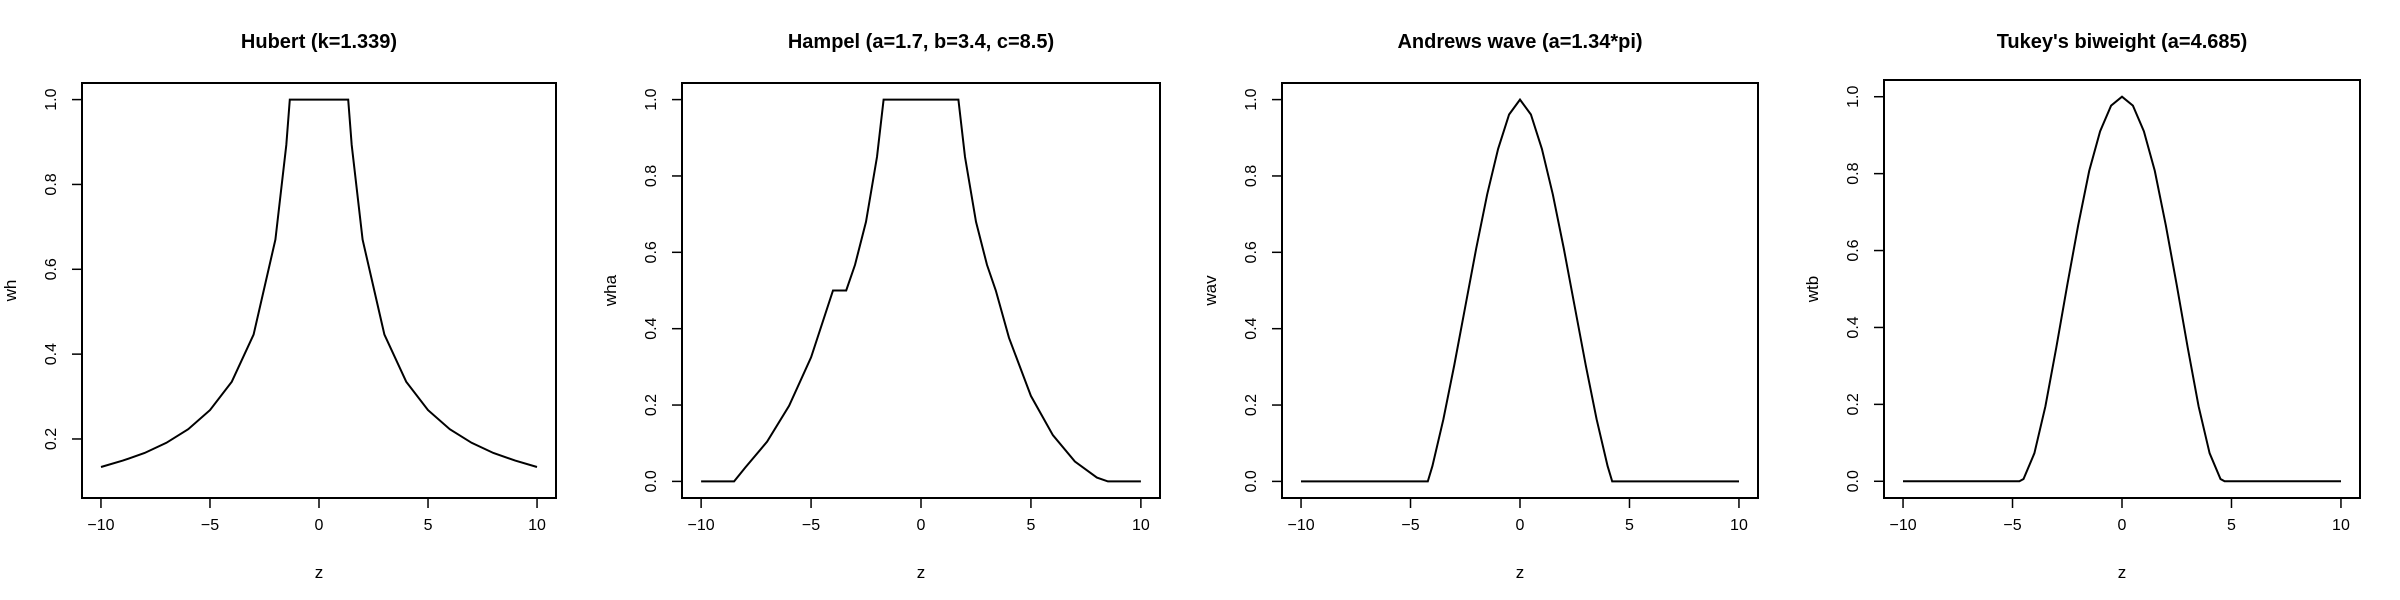  What do you see at coordinates (2122, 42) in the screenshot?
I see `chart-title: Tukey's biweight (a=4.685)` at bounding box center [2122, 42].